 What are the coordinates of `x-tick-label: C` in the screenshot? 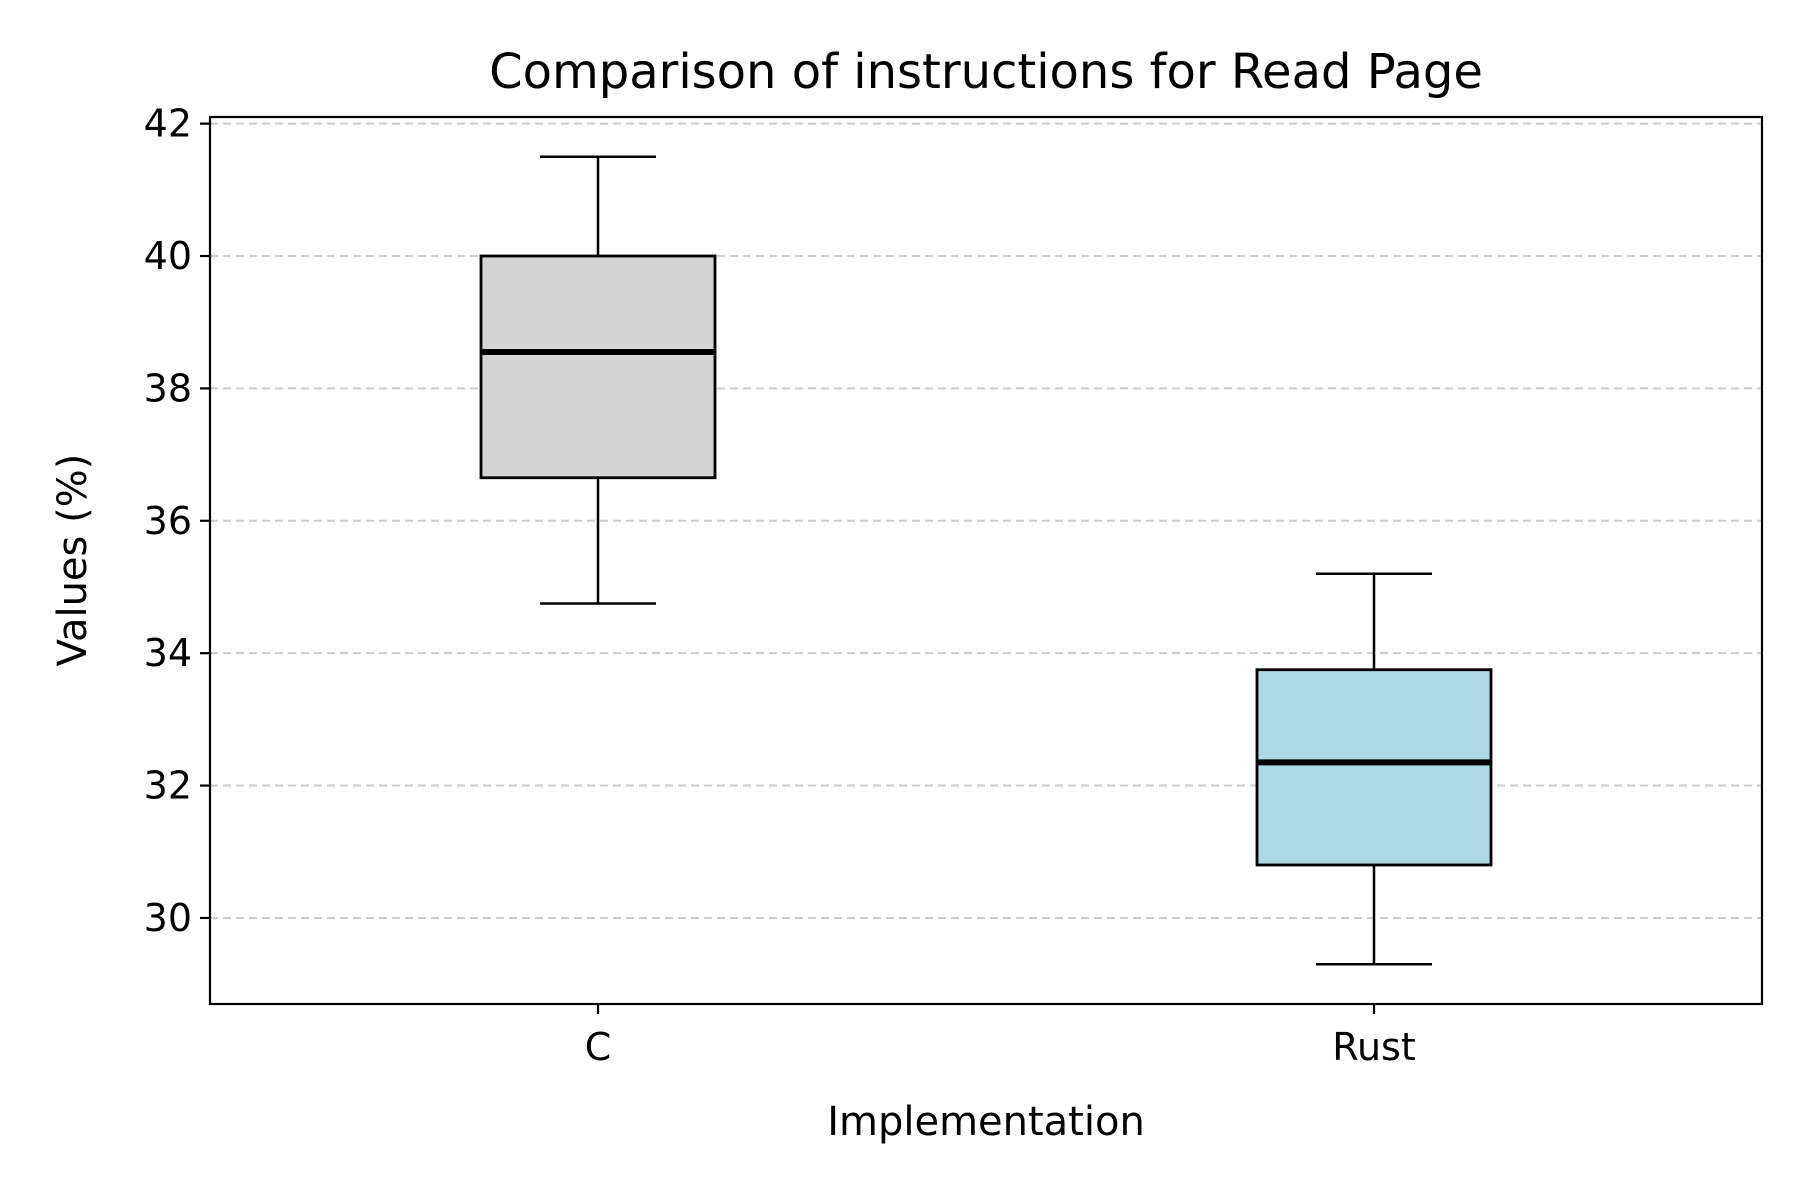 It's located at (598, 1047).